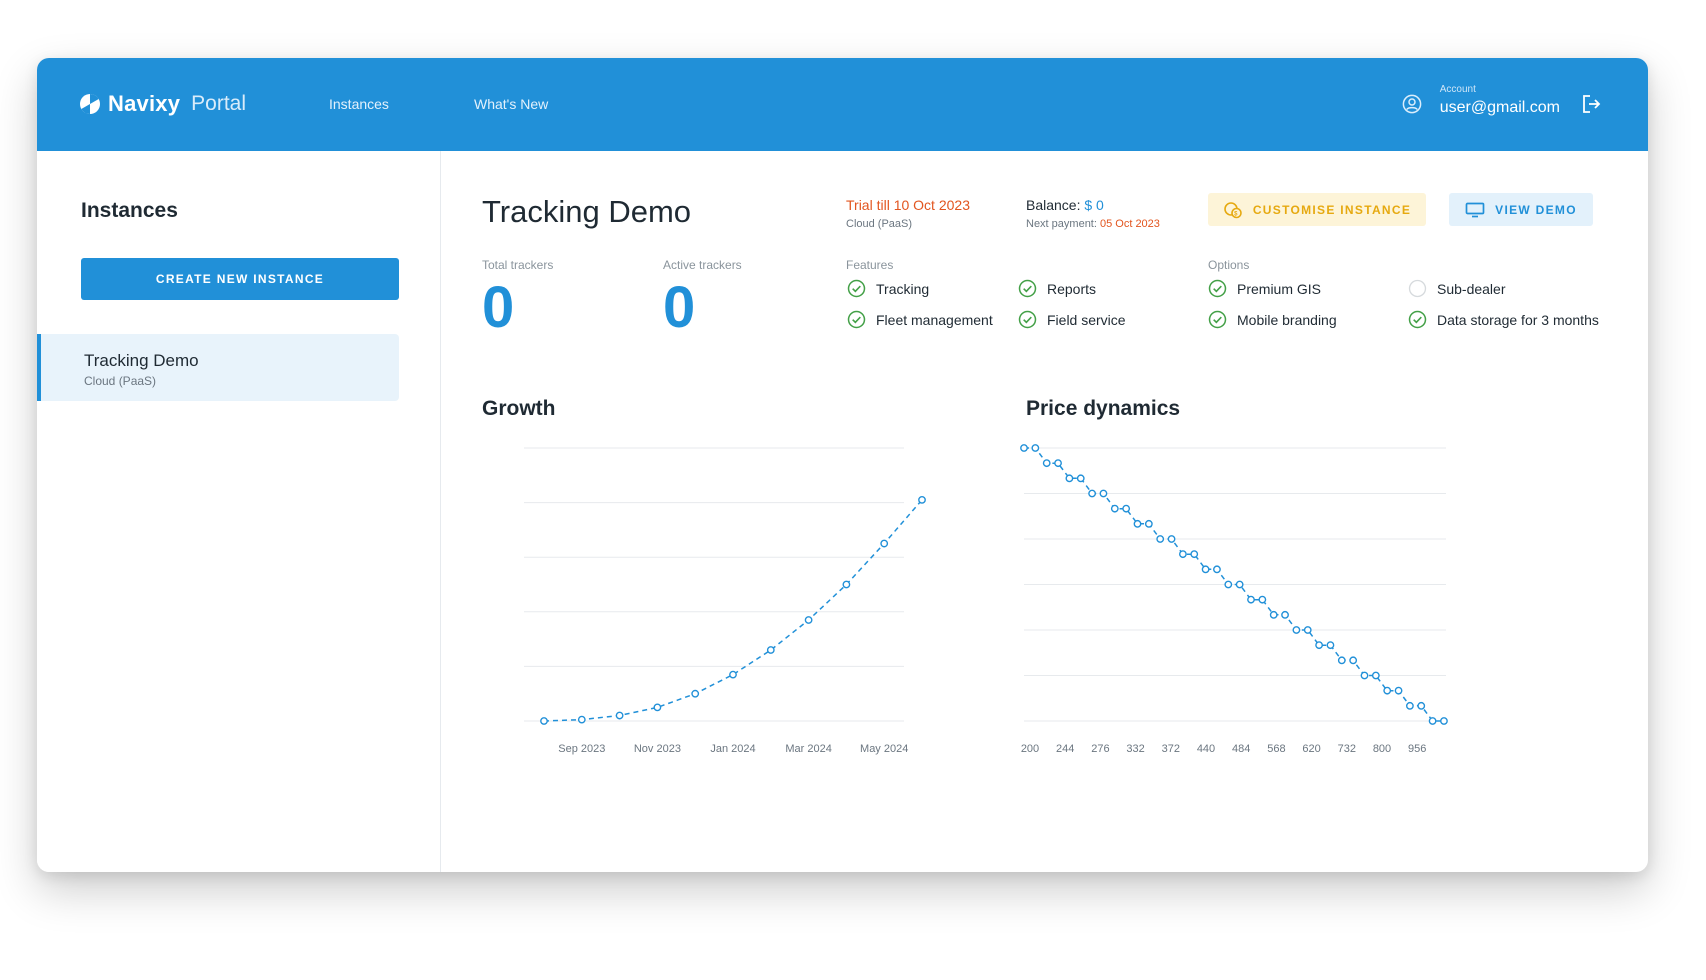 This screenshot has width=1706, height=980. Describe the element at coordinates (1234, 599) in the screenshot. I see `price-dynamics-chart: 200 244 276 332 372 440 484 568 620 732 800 956` at that location.